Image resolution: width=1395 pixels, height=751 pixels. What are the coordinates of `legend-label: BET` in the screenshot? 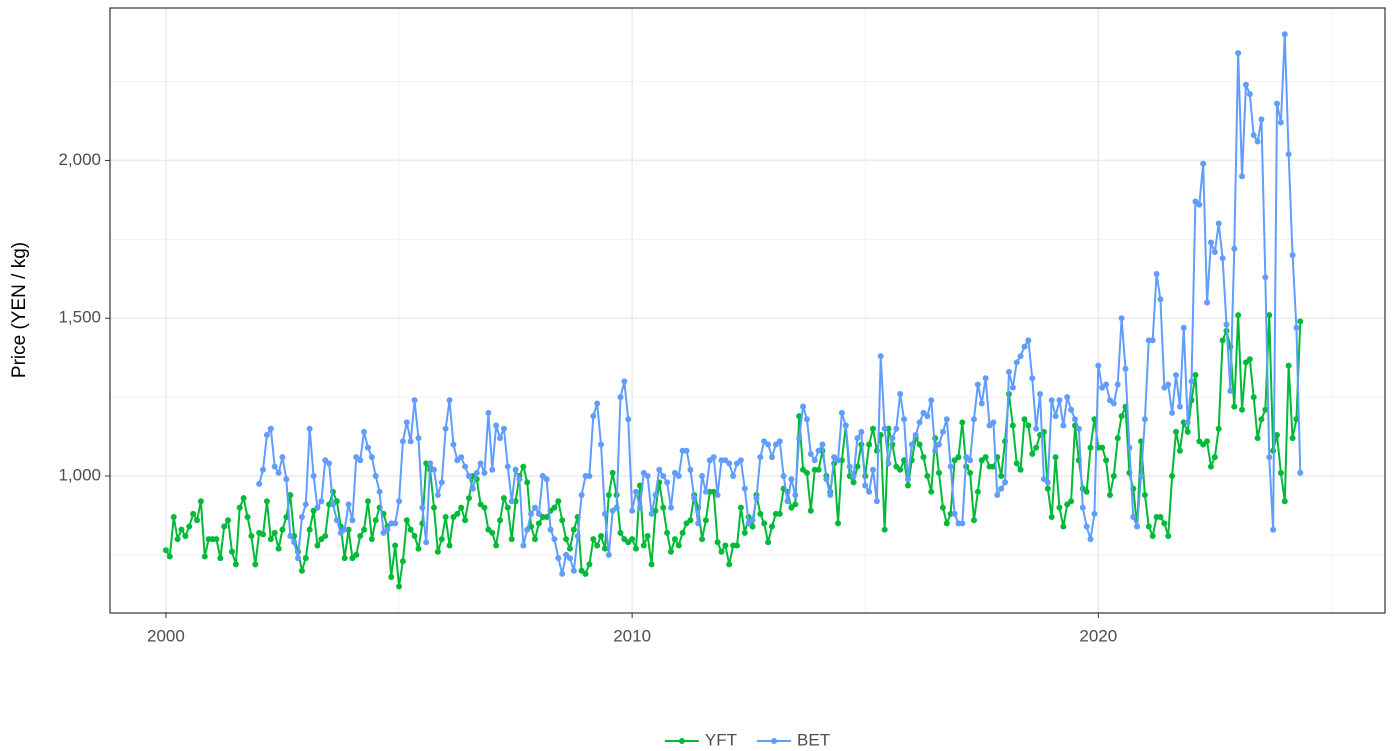 It's located at (813, 739).